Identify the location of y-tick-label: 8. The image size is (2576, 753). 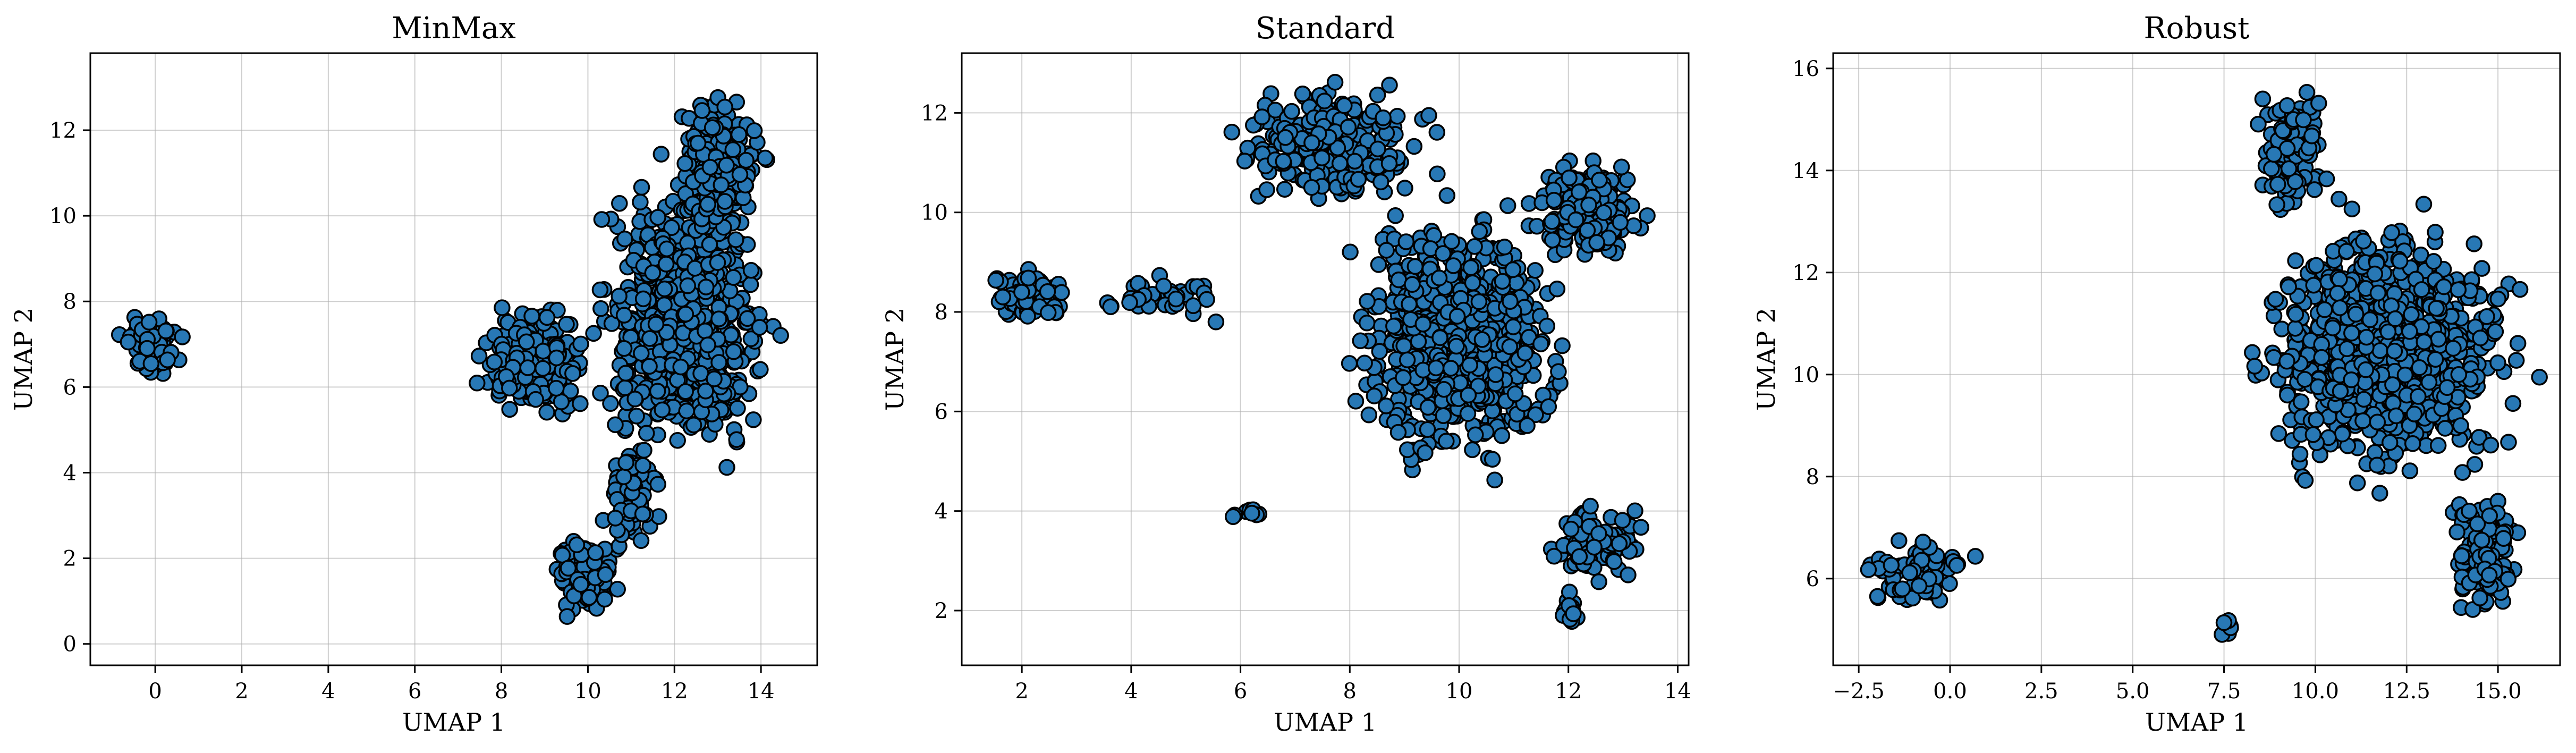
(1813, 477).